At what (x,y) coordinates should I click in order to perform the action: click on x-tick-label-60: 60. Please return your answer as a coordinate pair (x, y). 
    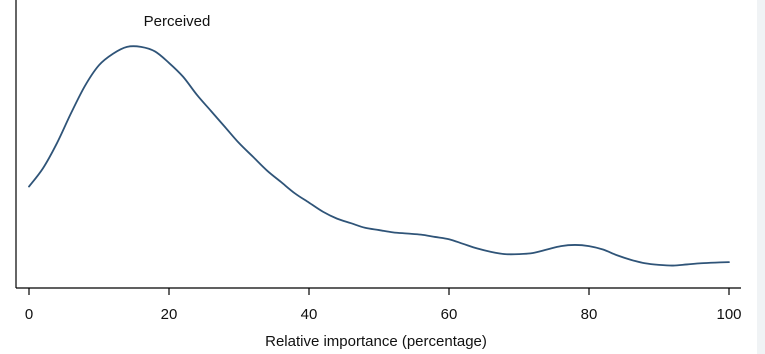
    Looking at the image, I should click on (449, 314).